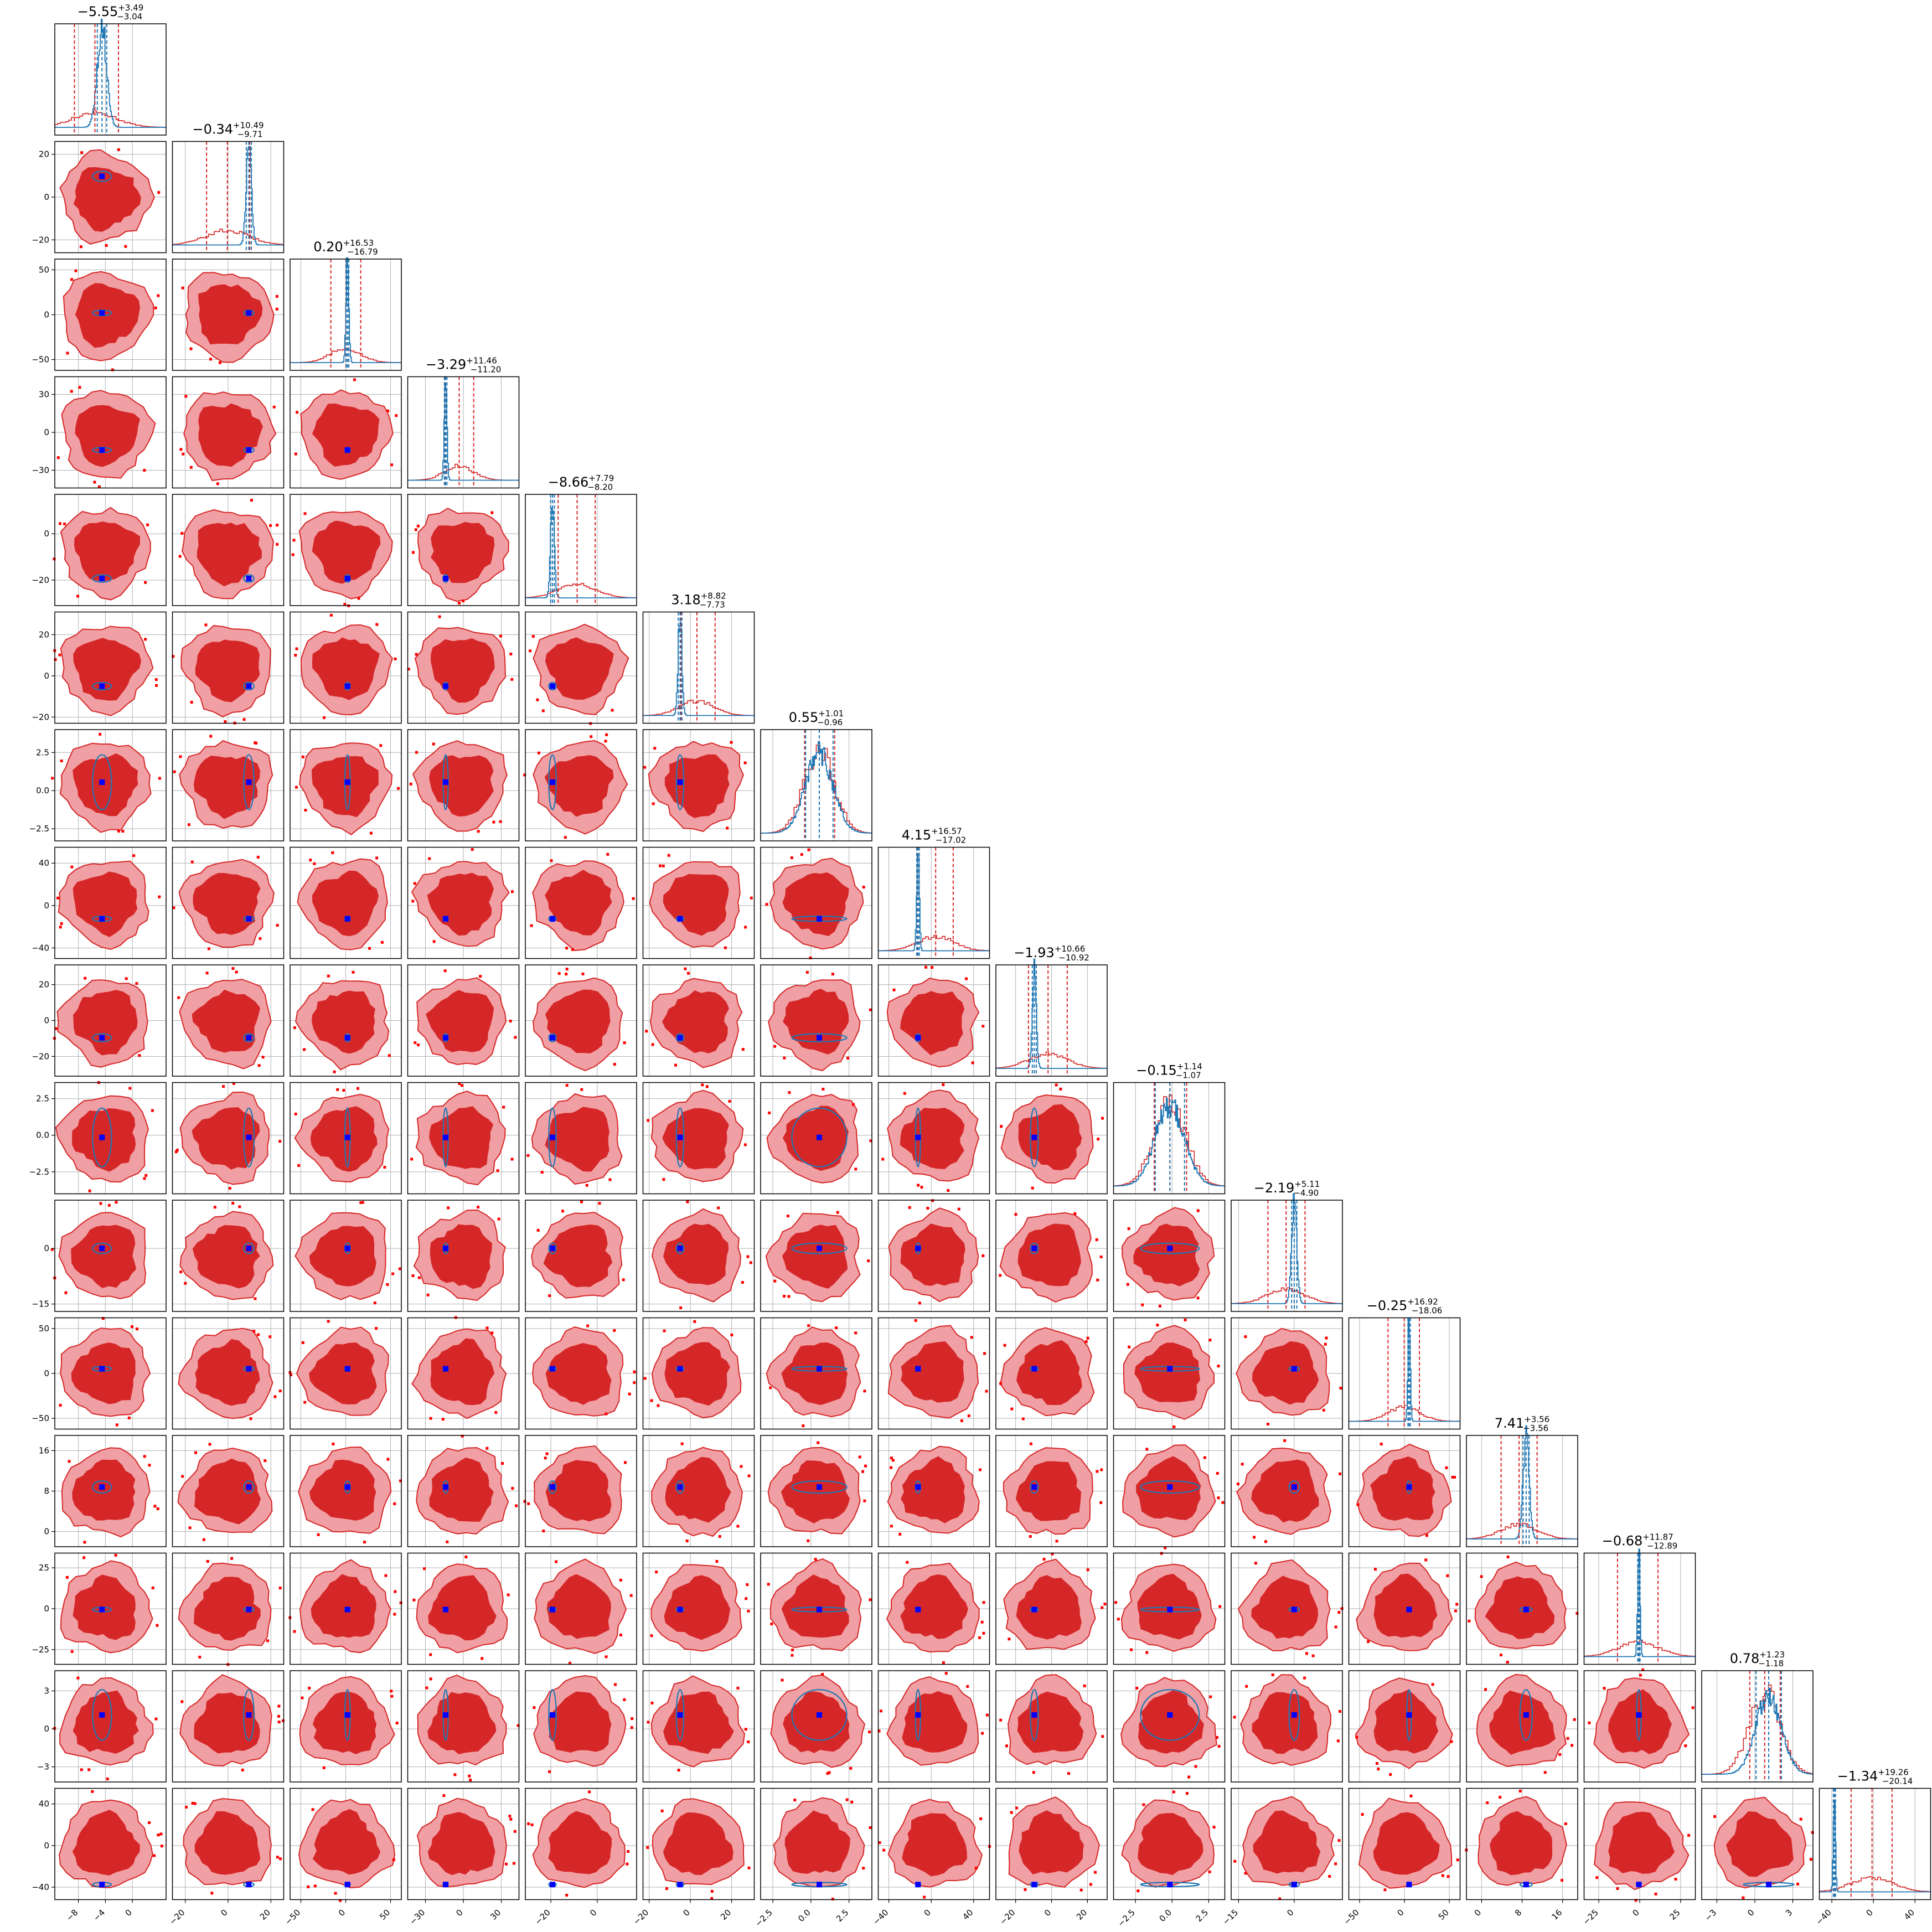  What do you see at coordinates (40, 1650) in the screenshot?
I see `y-tick-label: −25` at bounding box center [40, 1650].